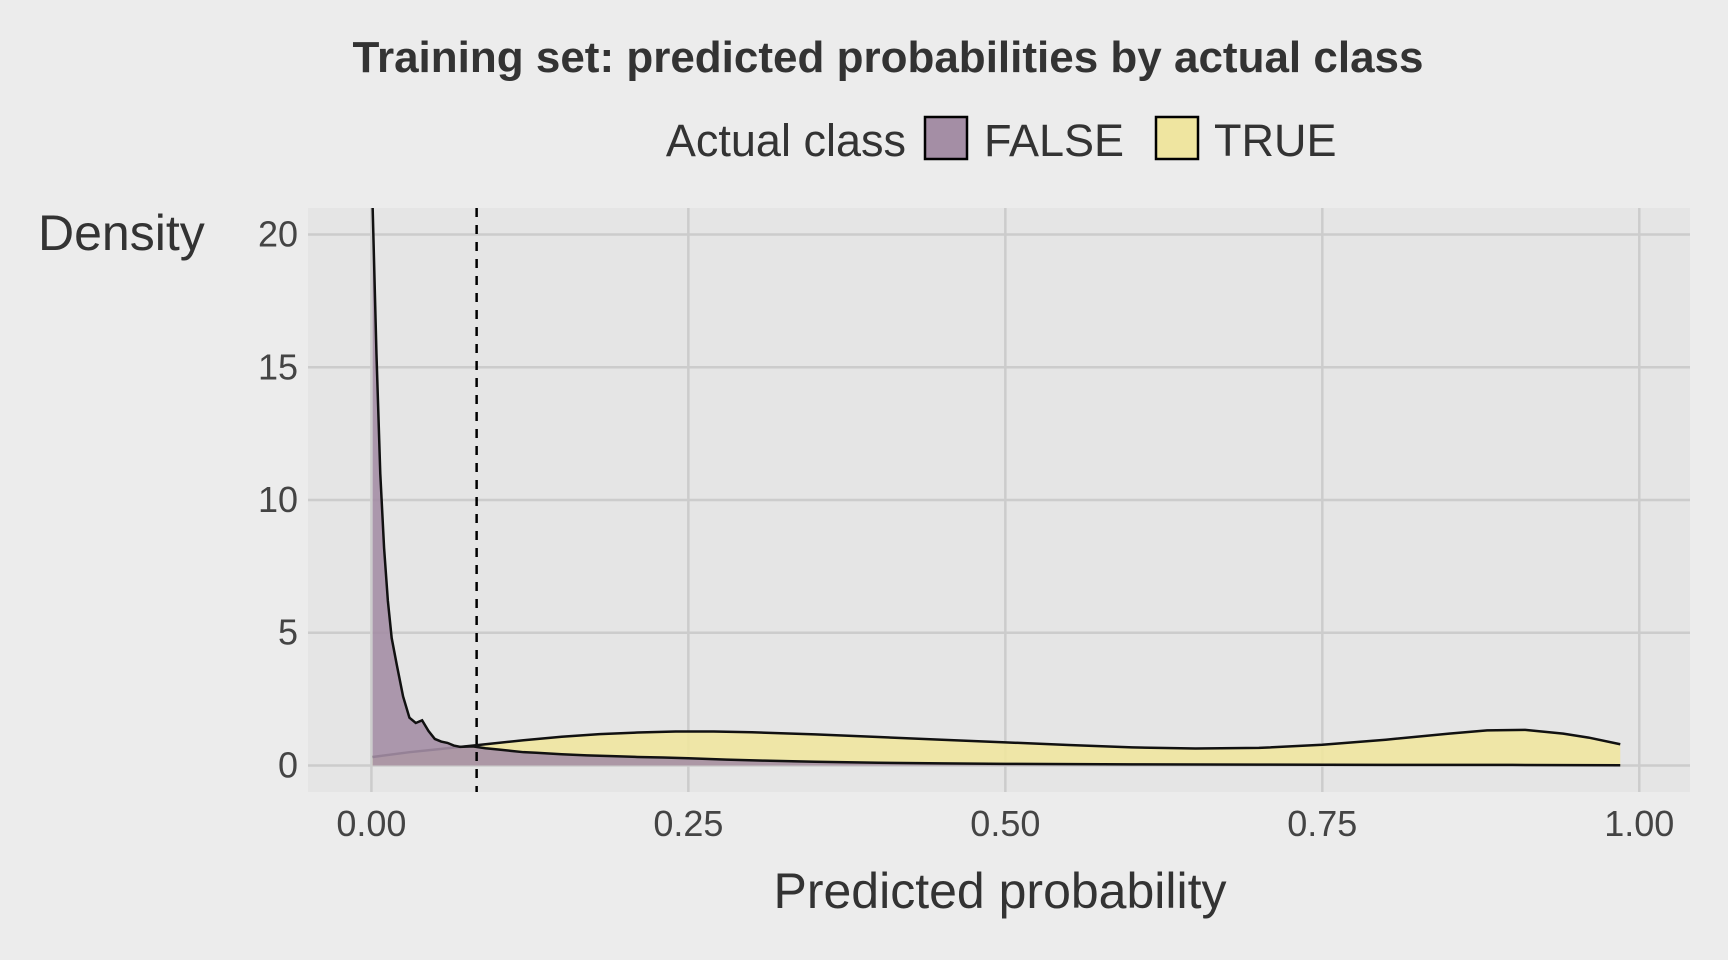 This screenshot has height=960, width=1728. Describe the element at coordinates (999, 891) in the screenshot. I see `x-axis-label: Predicted probability` at that location.